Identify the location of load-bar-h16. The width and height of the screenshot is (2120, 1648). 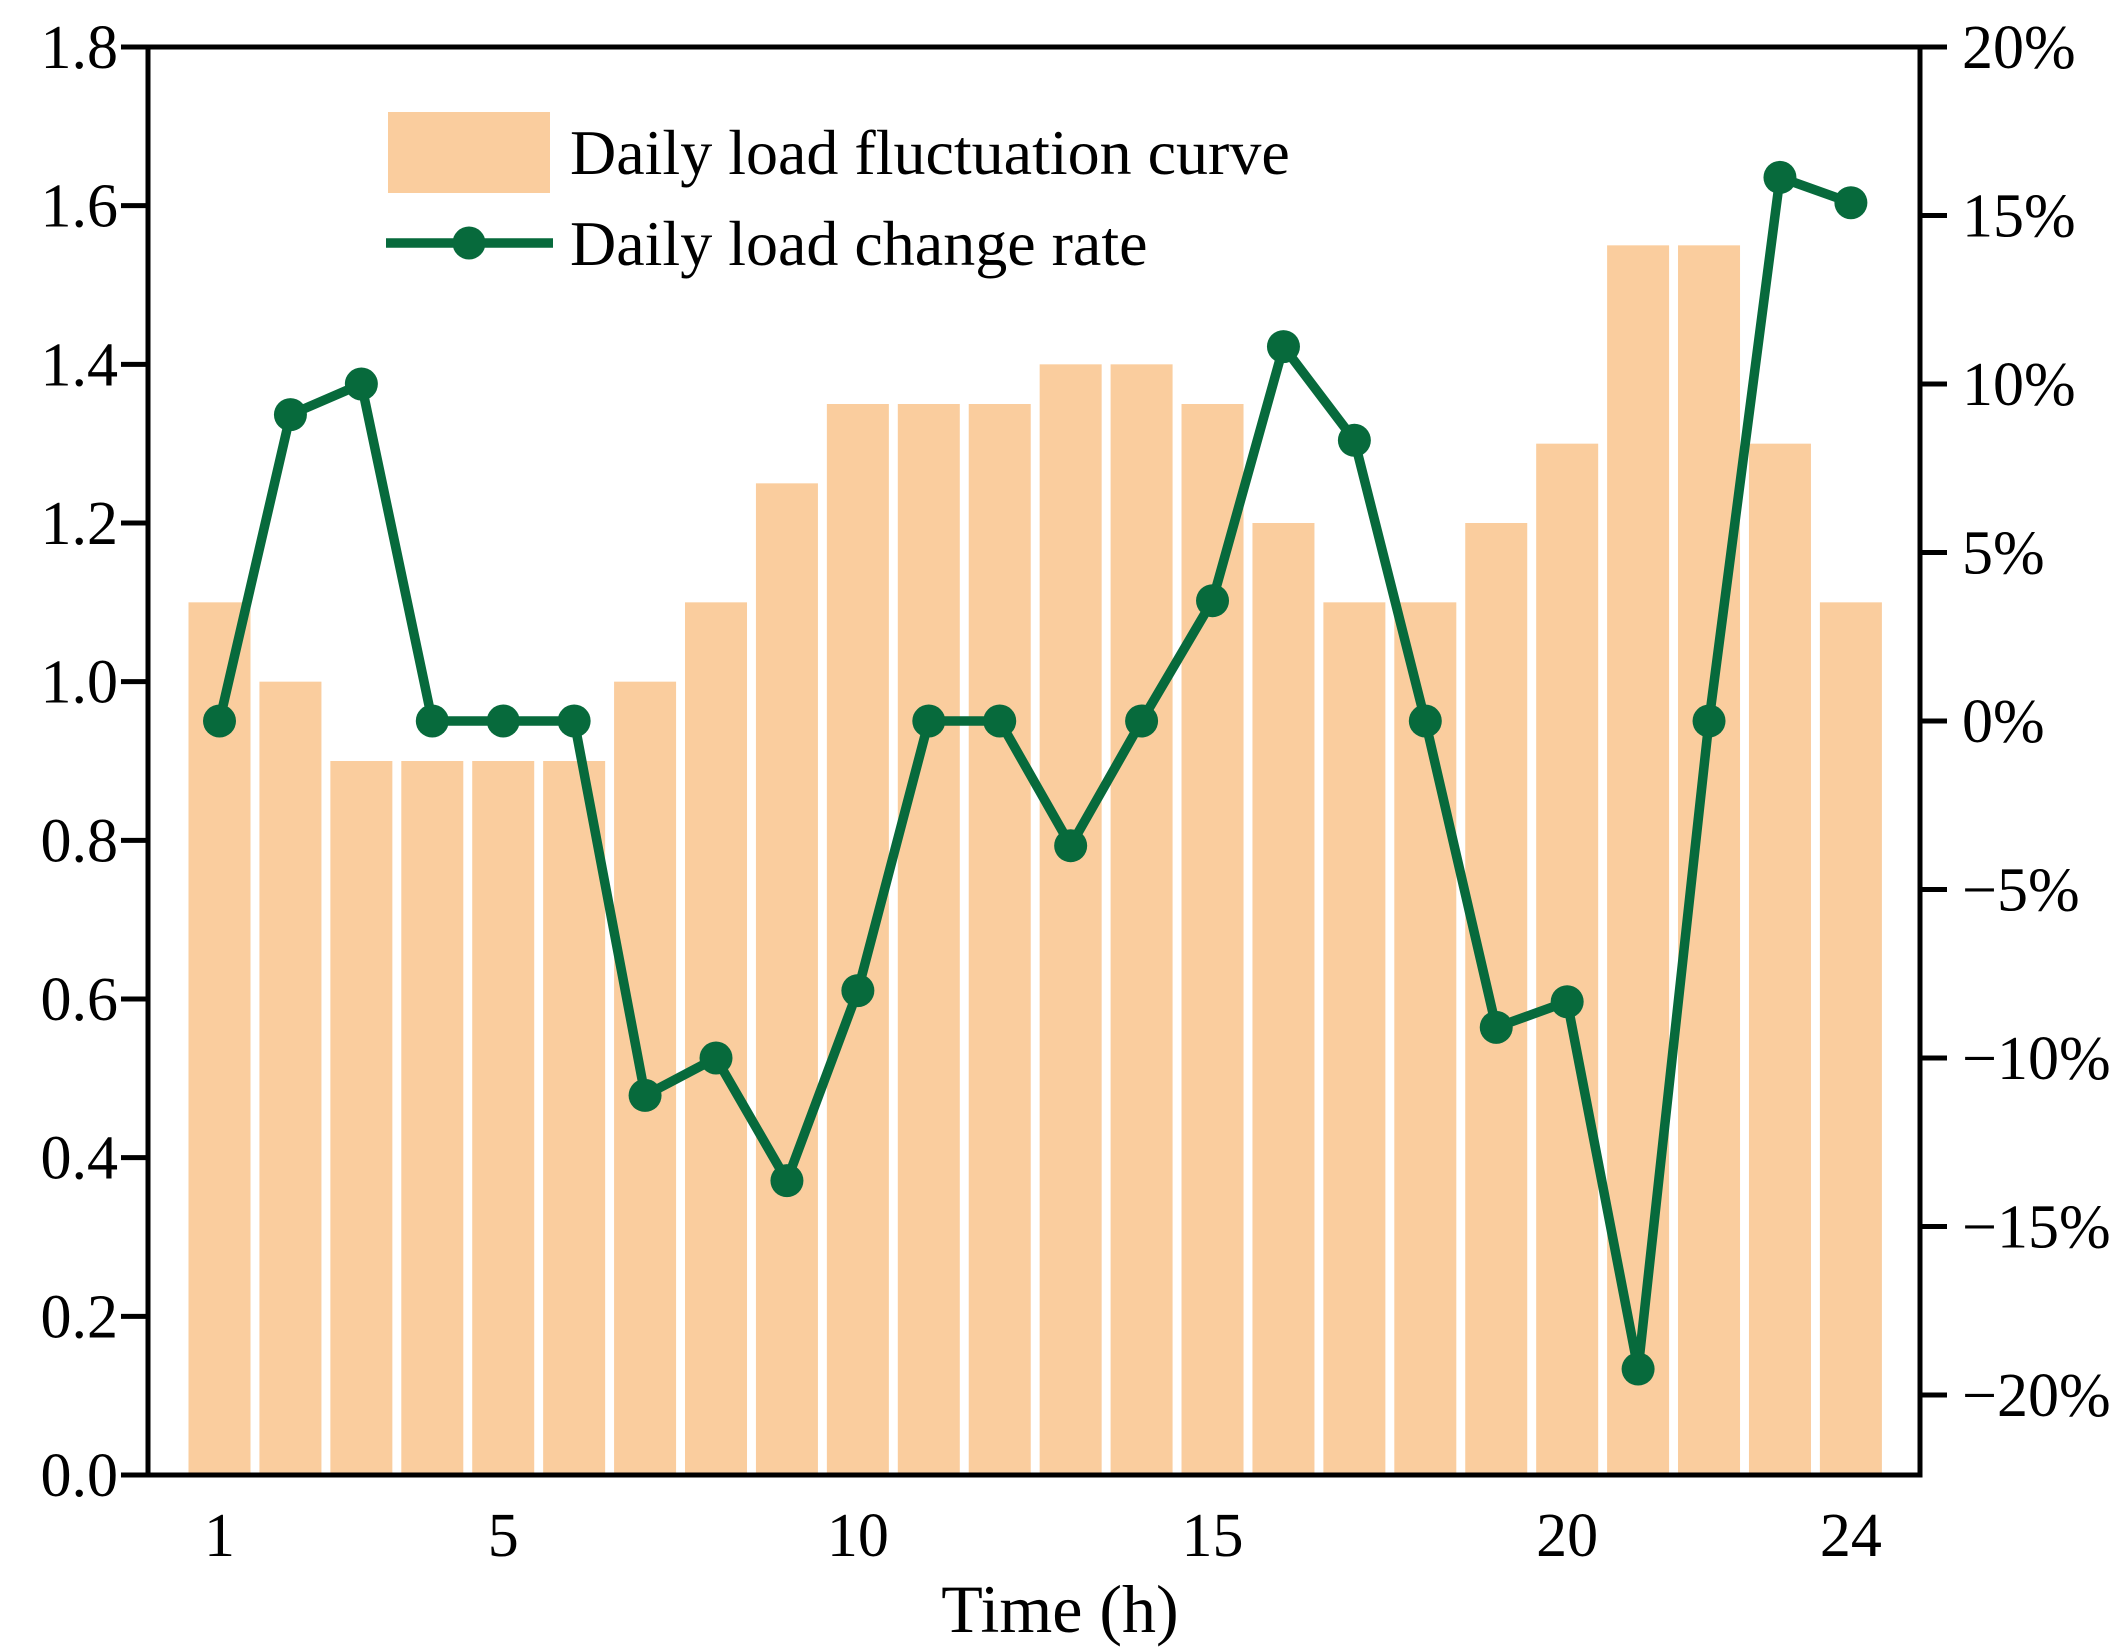
(1283, 999).